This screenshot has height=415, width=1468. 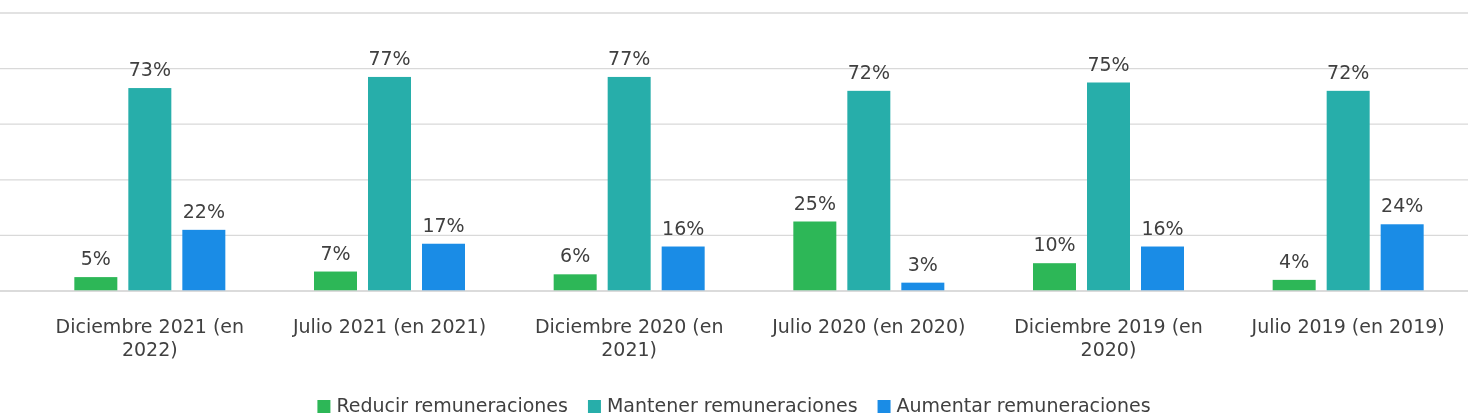 I want to click on x-tick-label: Diciembre 2021 (en 2022), so click(x=150, y=337).